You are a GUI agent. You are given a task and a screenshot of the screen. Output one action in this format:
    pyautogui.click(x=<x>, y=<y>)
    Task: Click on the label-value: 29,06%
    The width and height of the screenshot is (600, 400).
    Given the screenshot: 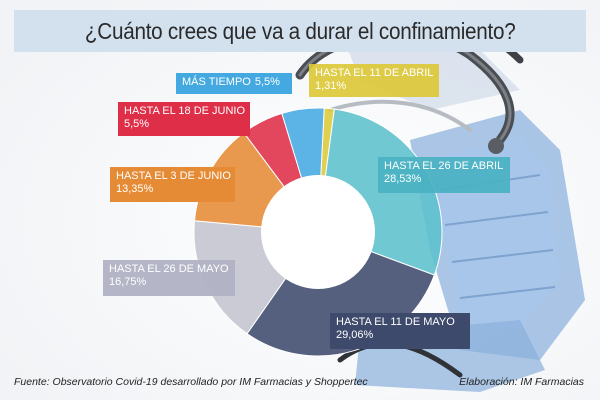 What is the action you would take?
    pyautogui.click(x=355, y=335)
    